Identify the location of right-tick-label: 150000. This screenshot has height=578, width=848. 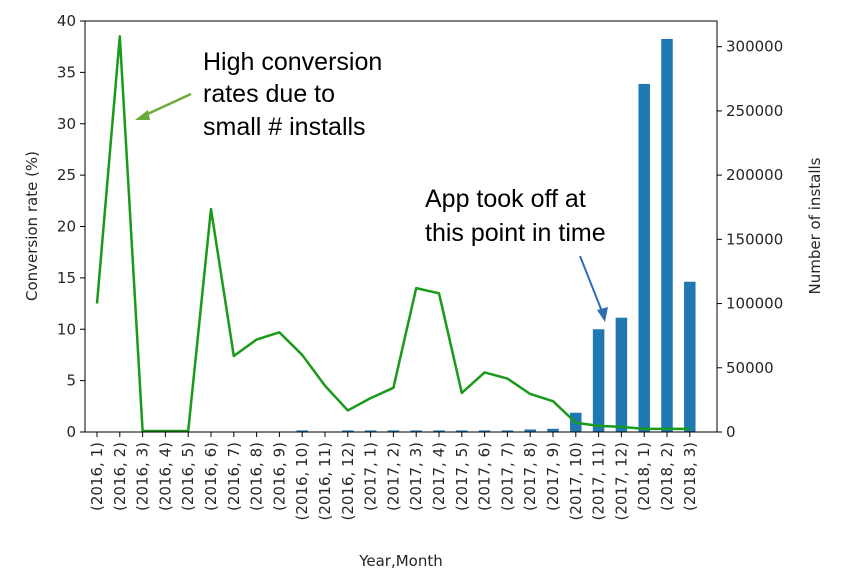
(754, 239).